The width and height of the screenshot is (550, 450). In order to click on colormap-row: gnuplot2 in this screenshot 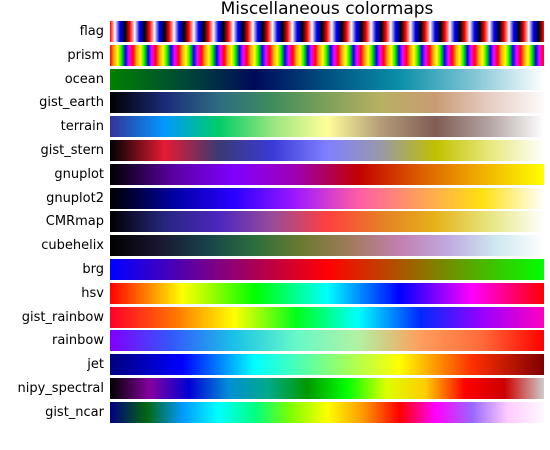, I will do `click(275, 199)`.